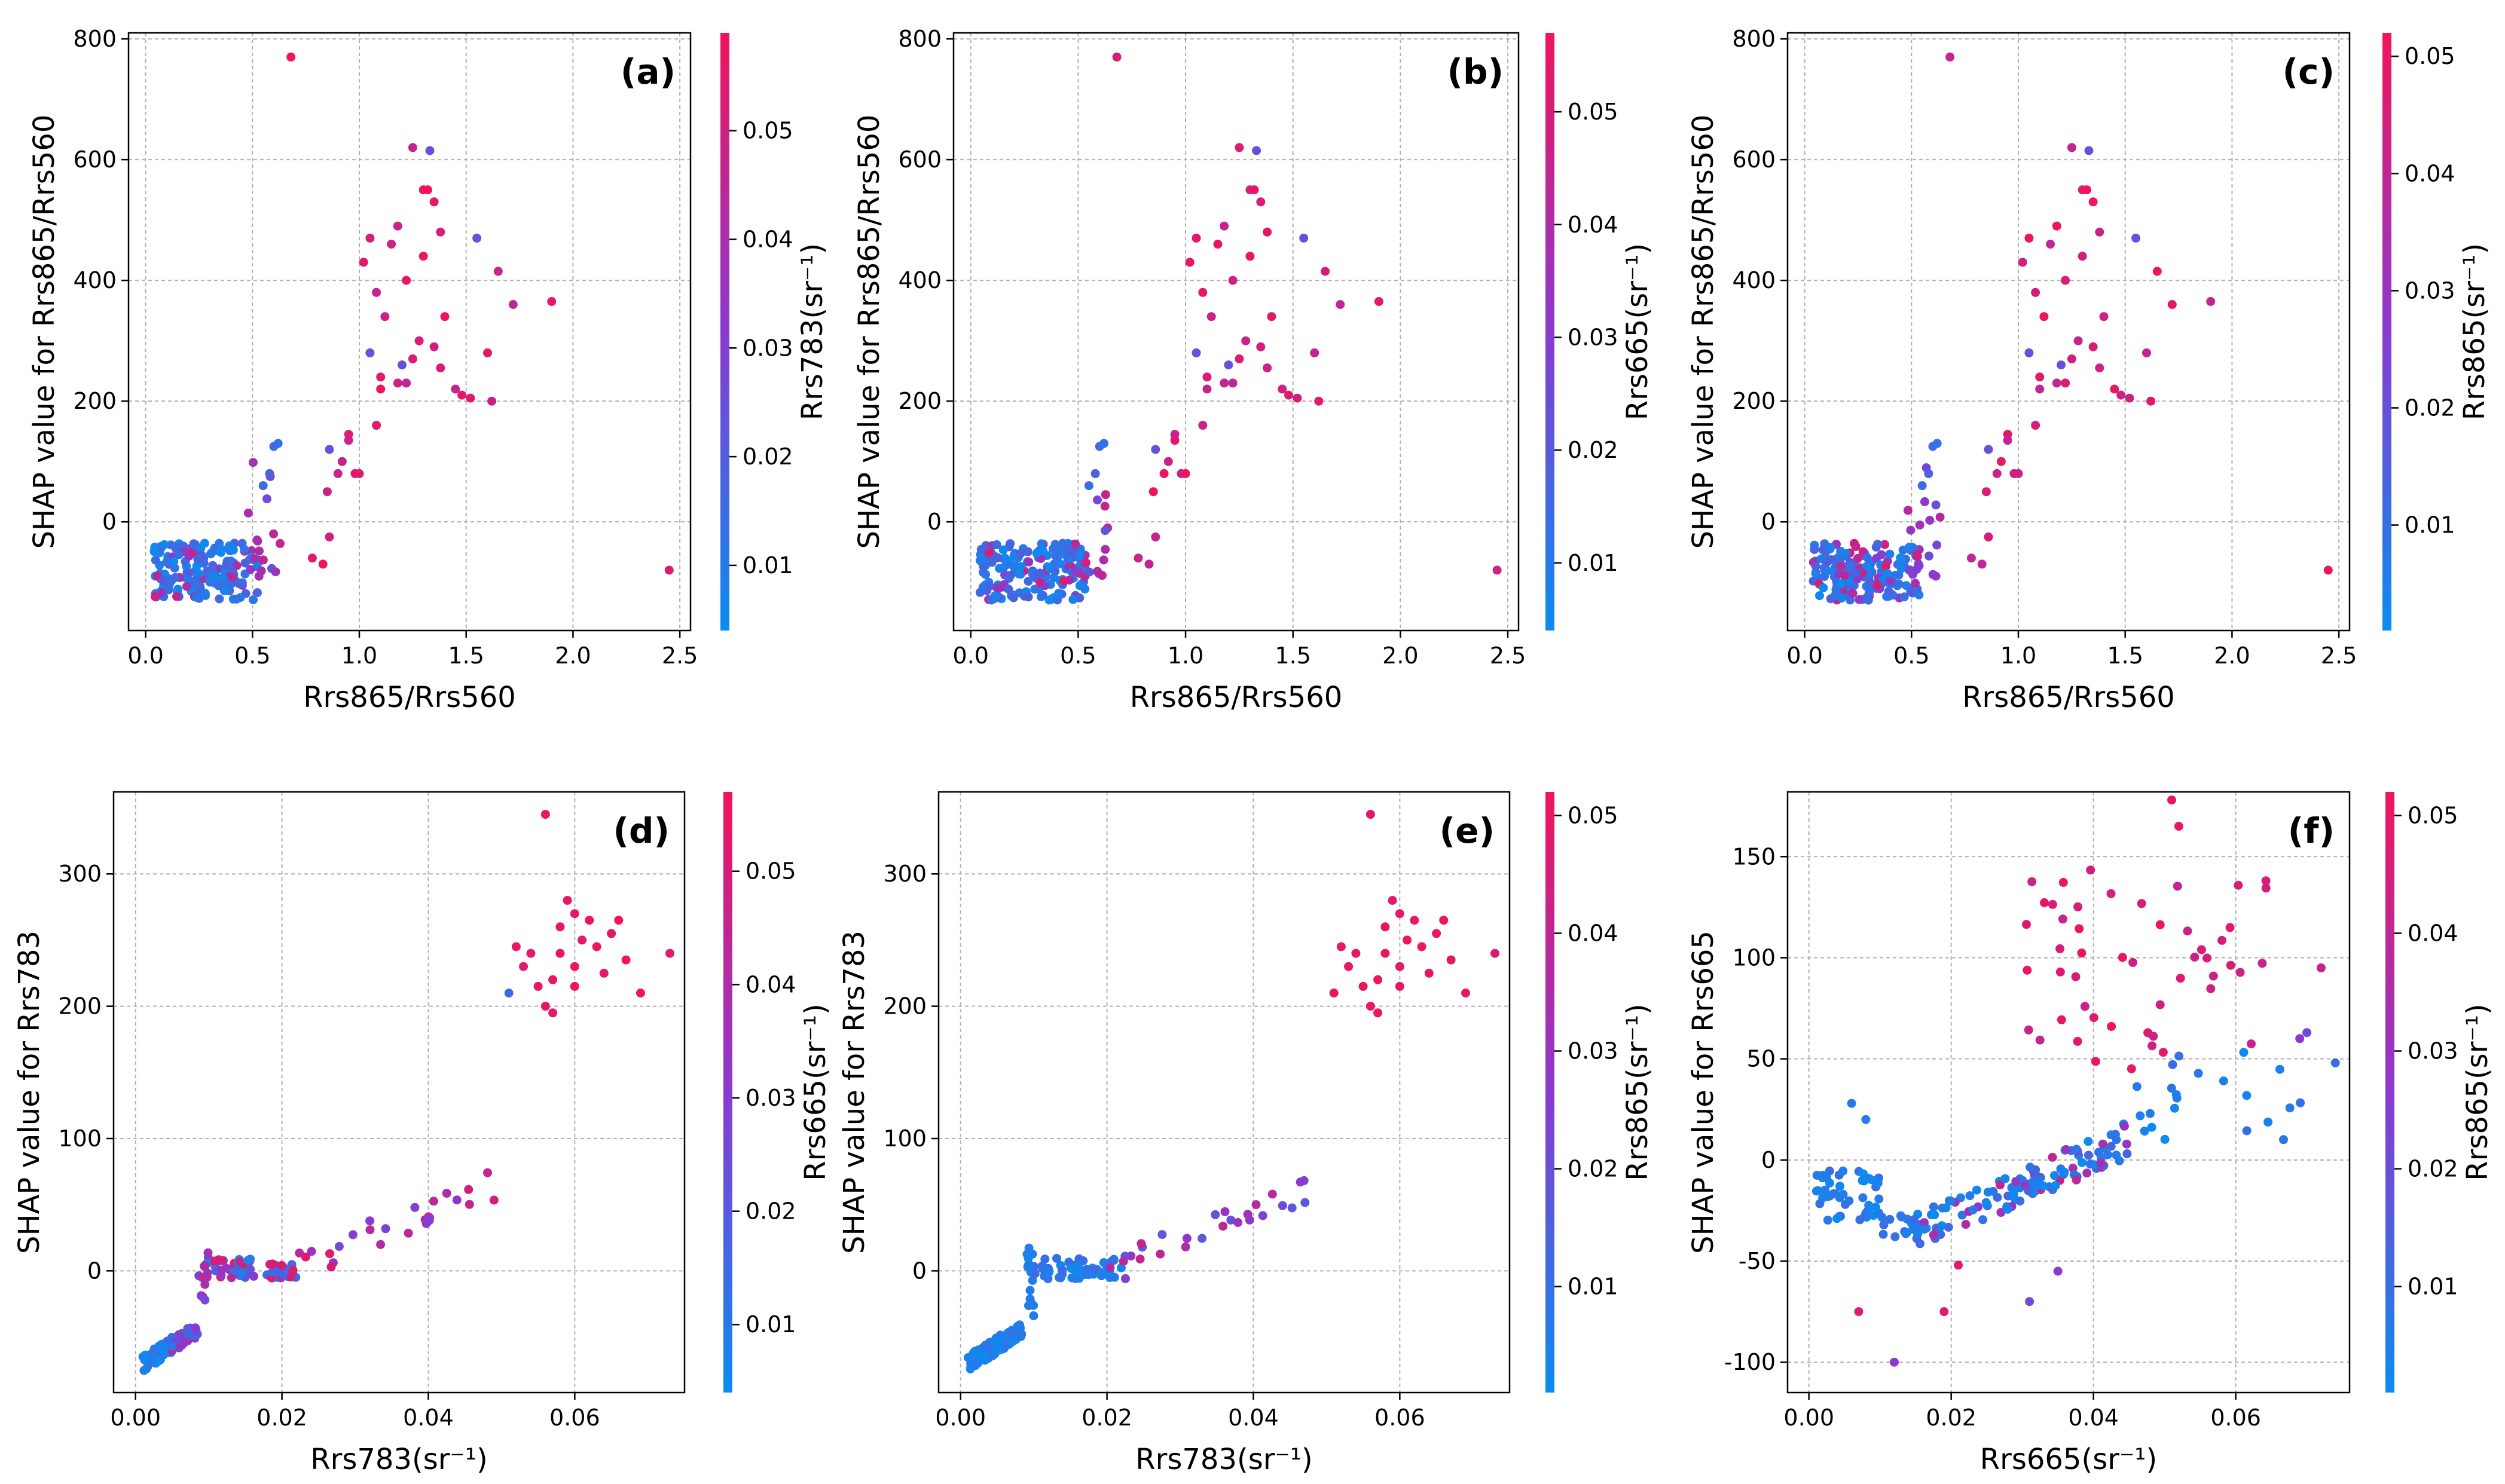 Image resolution: width=2505 pixels, height=1484 pixels. What do you see at coordinates (905, 874) in the screenshot?
I see `y-tick-label: 300` at bounding box center [905, 874].